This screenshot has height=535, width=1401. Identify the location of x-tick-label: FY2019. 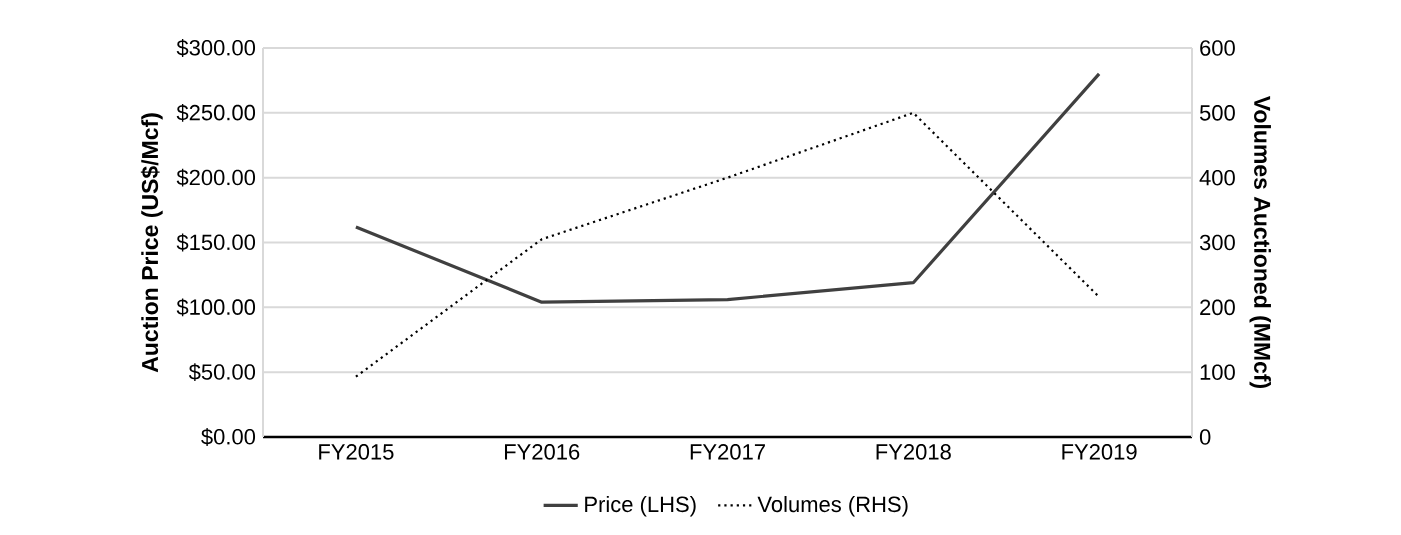
(1099, 452).